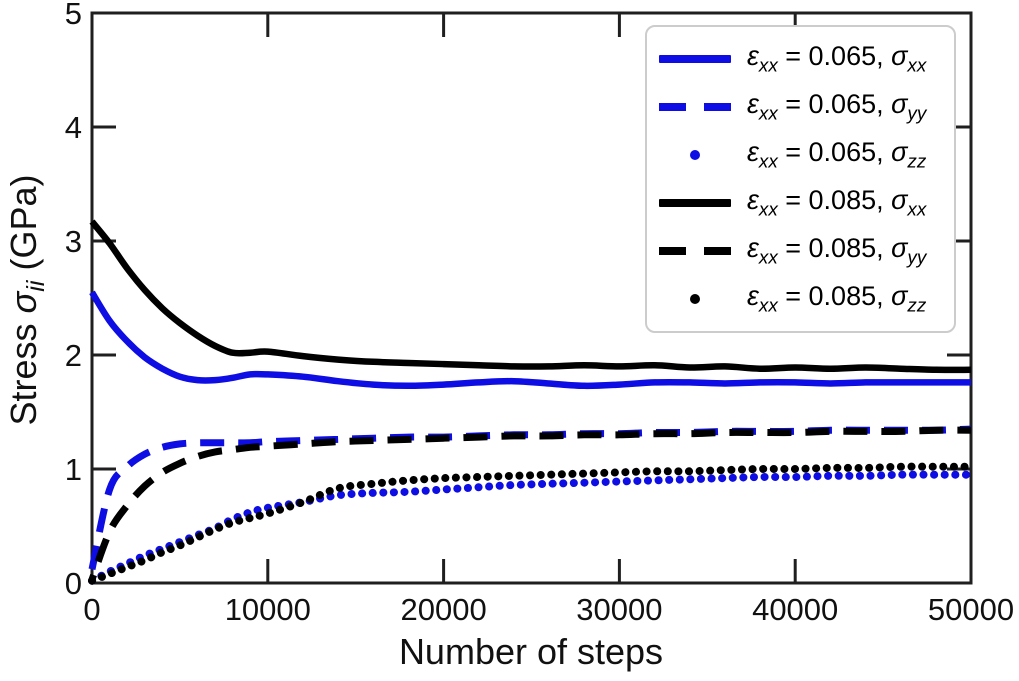  I want to click on x-axis-title-text: Number of steps, so click(531, 651).